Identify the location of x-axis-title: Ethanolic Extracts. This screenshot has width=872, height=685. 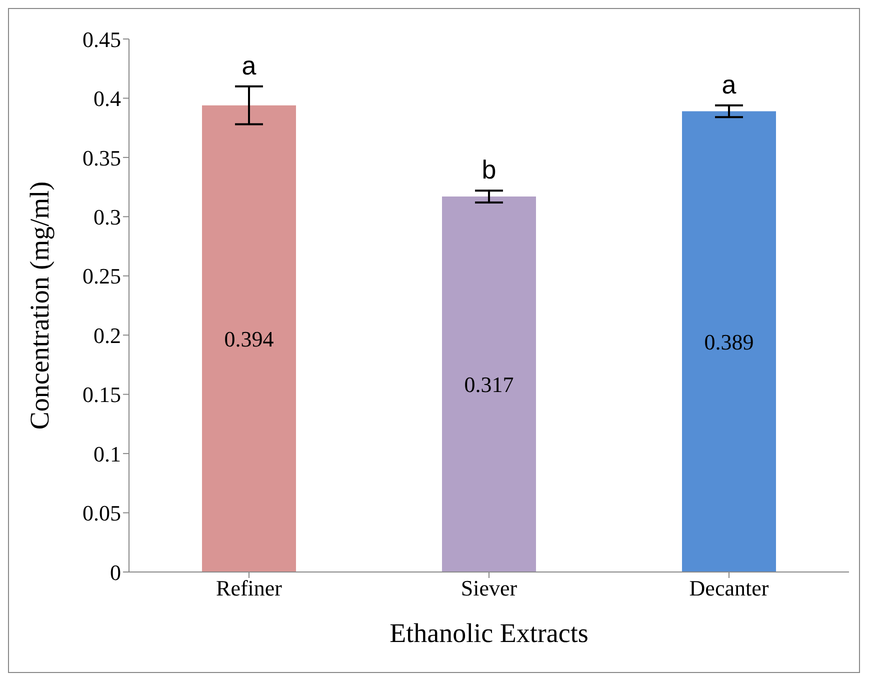
(489, 633).